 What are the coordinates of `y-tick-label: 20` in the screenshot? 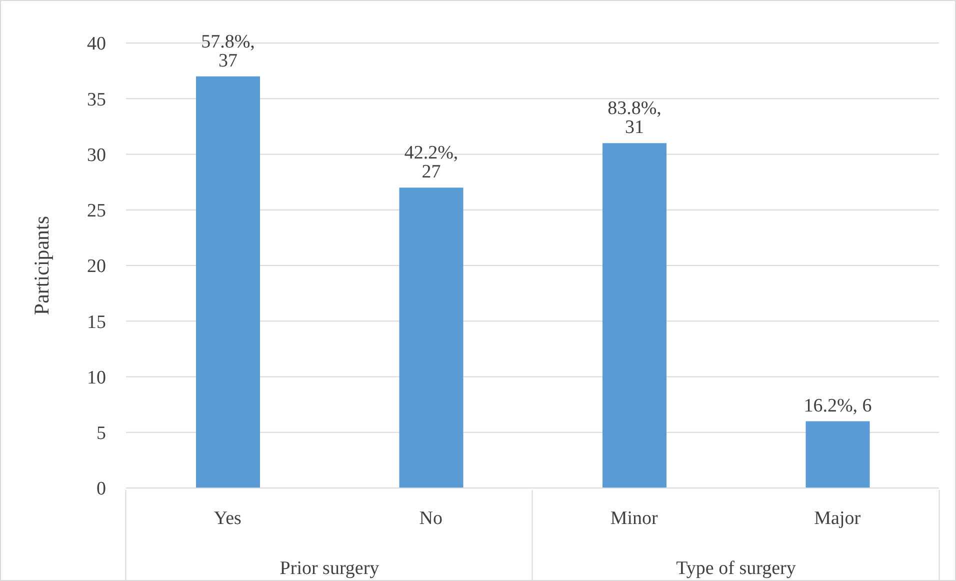 It's located at (96, 267).